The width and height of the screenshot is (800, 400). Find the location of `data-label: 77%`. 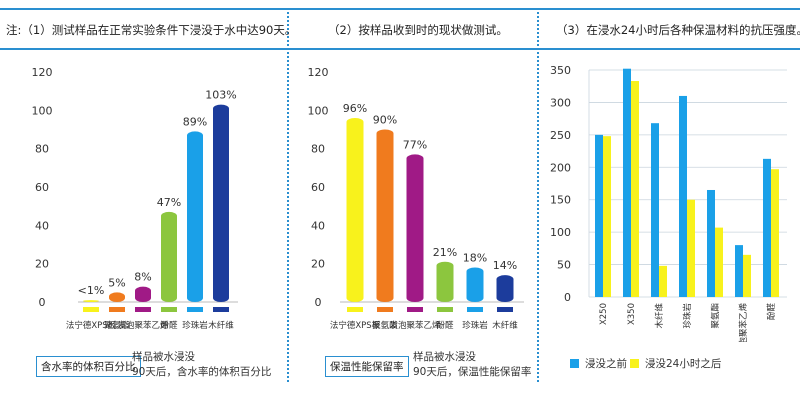

data-label: 77% is located at coordinates (415, 144).